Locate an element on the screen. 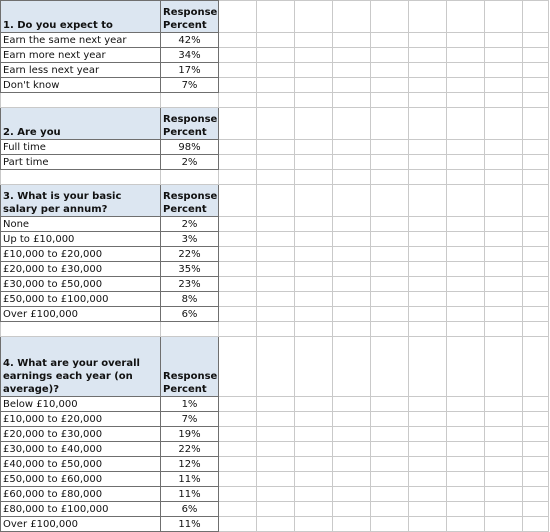  response-percent-value: 6% is located at coordinates (189, 509).